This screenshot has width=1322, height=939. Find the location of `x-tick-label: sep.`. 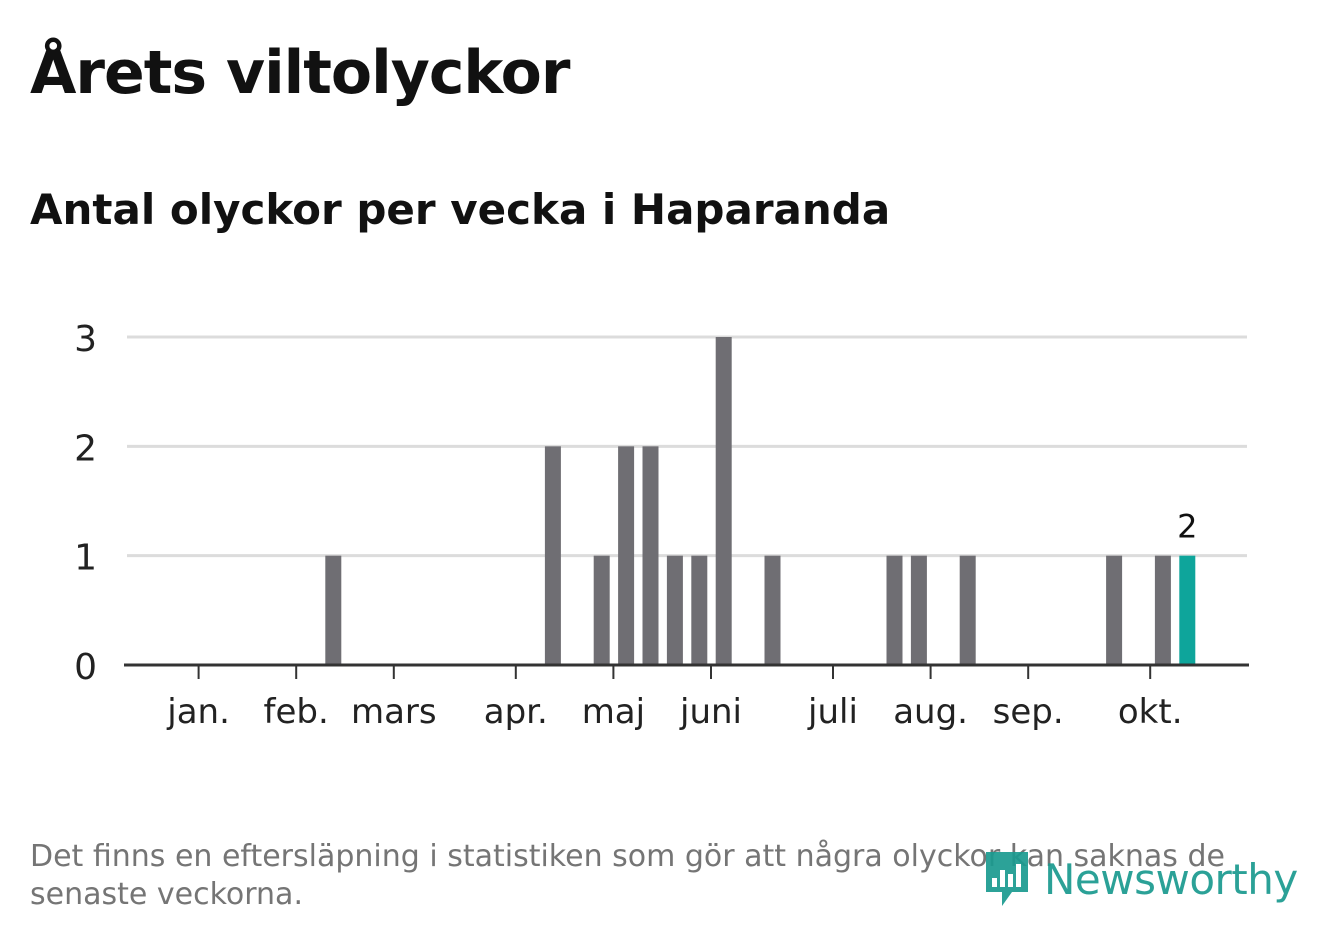

x-tick-label: sep. is located at coordinates (1028, 712).